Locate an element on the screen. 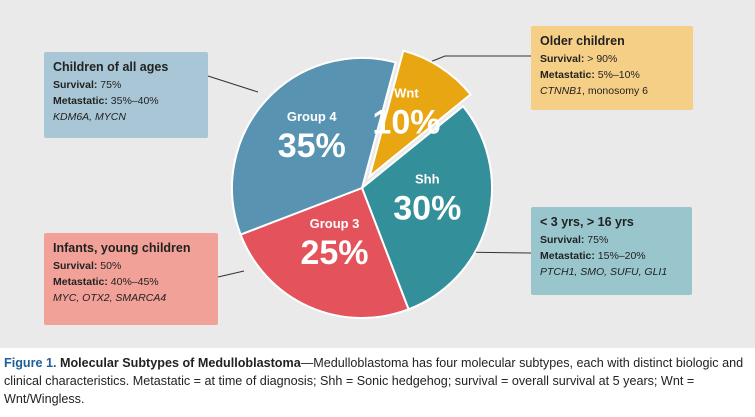 This screenshot has height=417, width=755. pie-slice-shh is located at coordinates (426, 207).